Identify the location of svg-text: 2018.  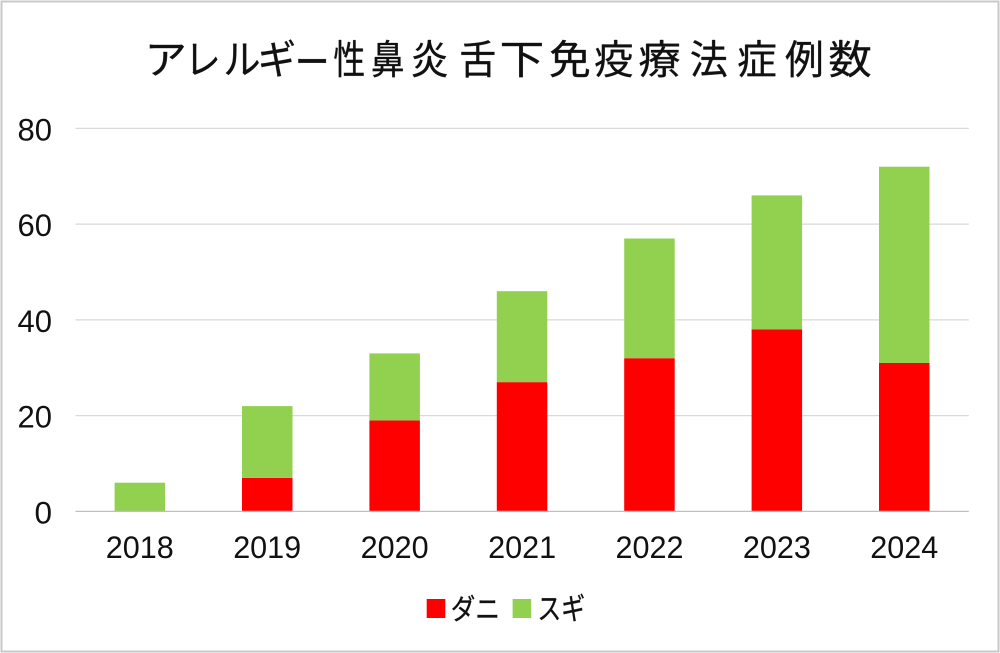
(140, 547).